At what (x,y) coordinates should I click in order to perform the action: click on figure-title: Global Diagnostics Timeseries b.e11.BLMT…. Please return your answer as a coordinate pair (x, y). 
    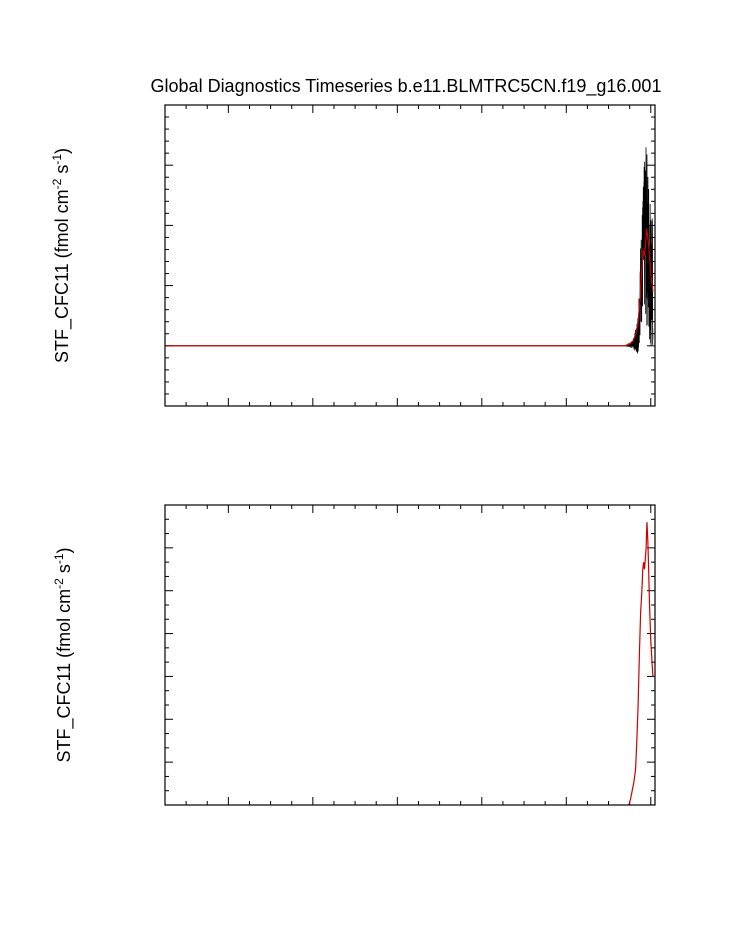
    Looking at the image, I should click on (406, 86).